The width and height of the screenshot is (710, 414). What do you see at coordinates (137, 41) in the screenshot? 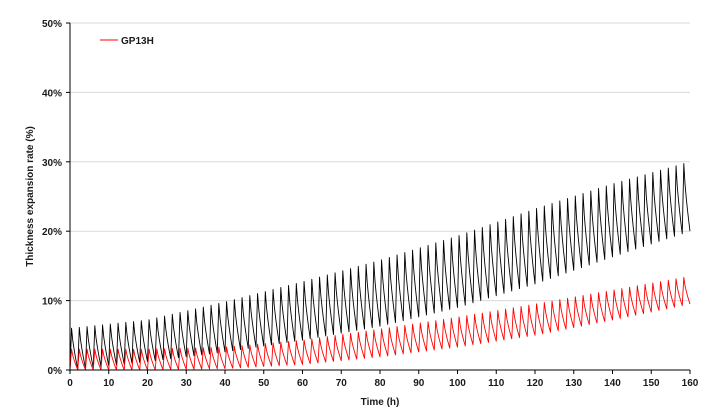
I see `legend-label-gp13h: GP13H` at bounding box center [137, 41].